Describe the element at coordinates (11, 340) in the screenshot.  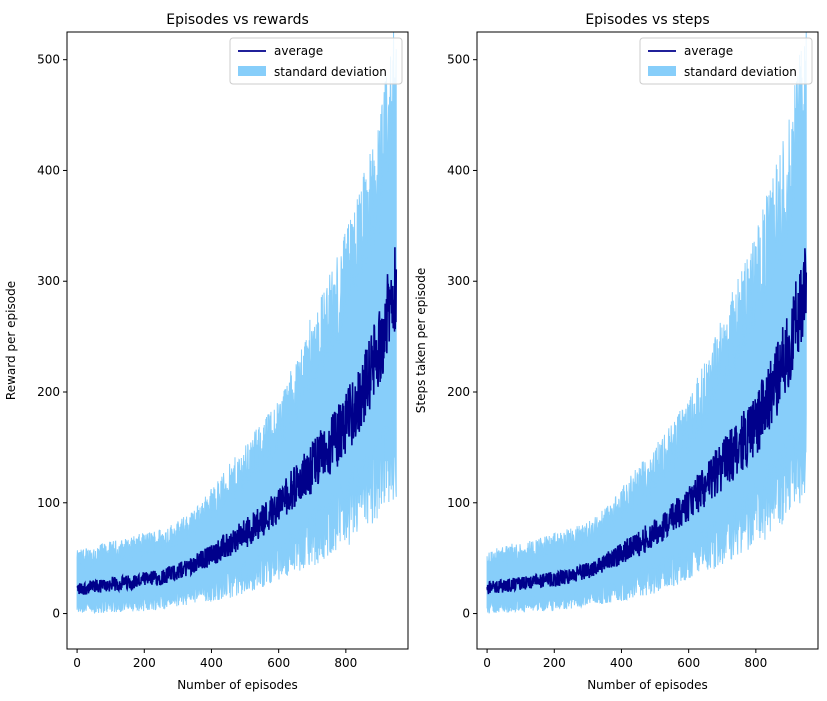
I see `y-axis-label: Reward per episode` at that location.